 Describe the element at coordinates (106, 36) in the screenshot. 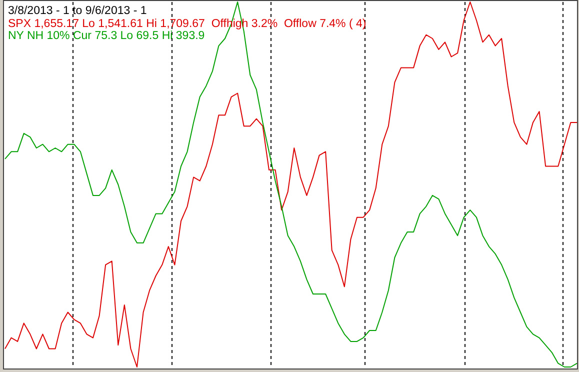

I see `series-label: NY NH 10% Cur 75.3 Lo 69.5 Hi 393.9` at that location.